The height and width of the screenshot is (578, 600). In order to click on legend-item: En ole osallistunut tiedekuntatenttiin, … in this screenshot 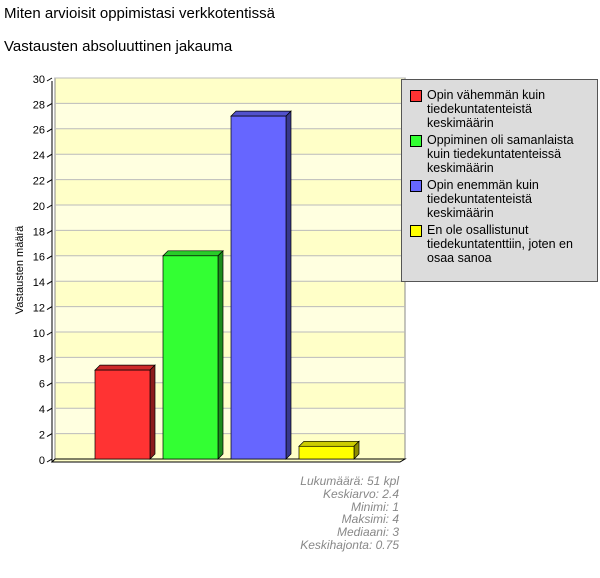, I will do `click(500, 244)`.